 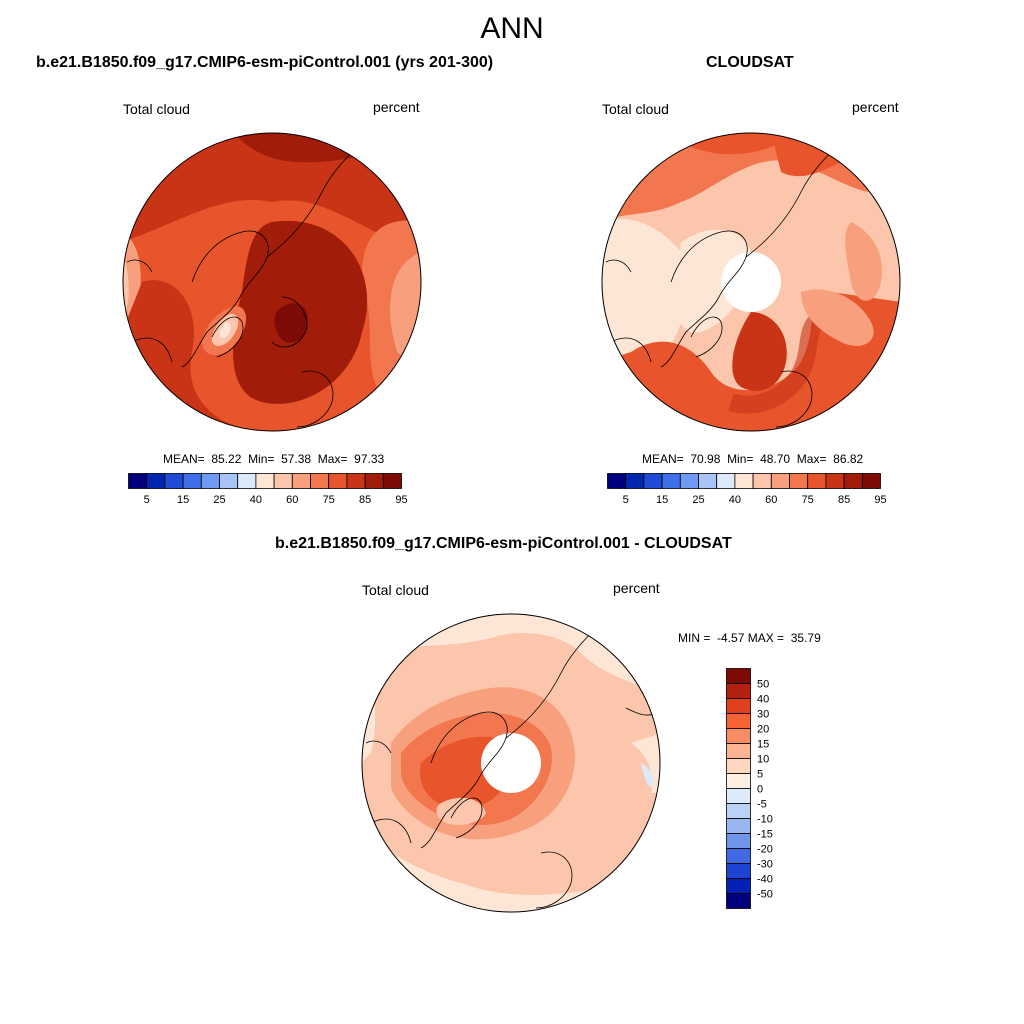 I want to click on panel2-colorbar-tick-label: 85, so click(x=844, y=500).